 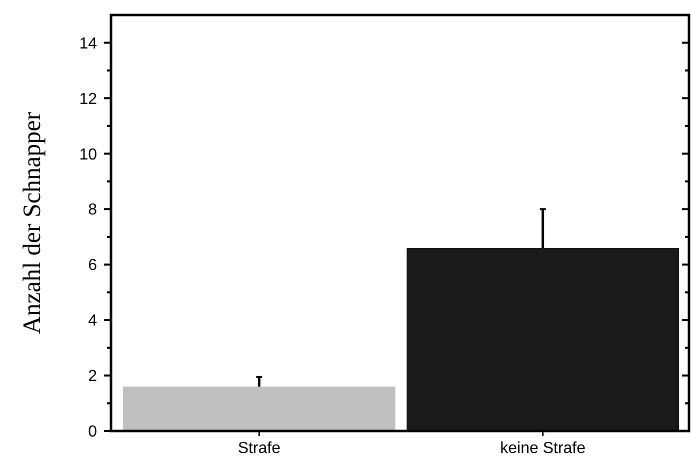 I want to click on y-tick-label: 6, so click(x=93, y=265).